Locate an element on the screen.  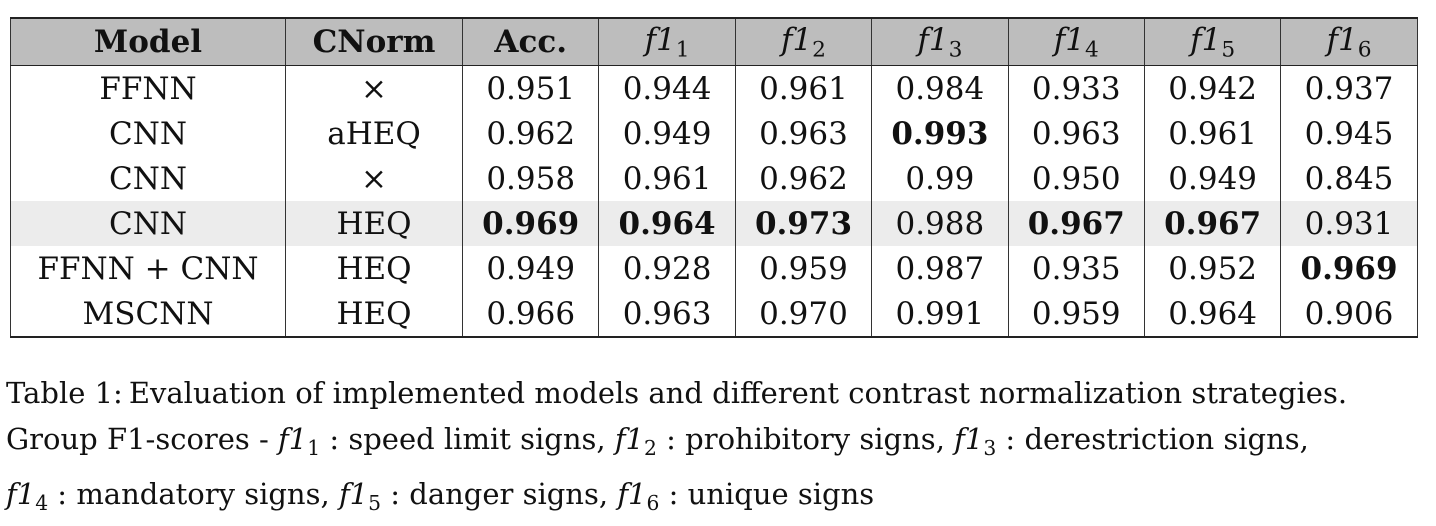
caption-f1-label: f13 is located at coordinates (975, 441).